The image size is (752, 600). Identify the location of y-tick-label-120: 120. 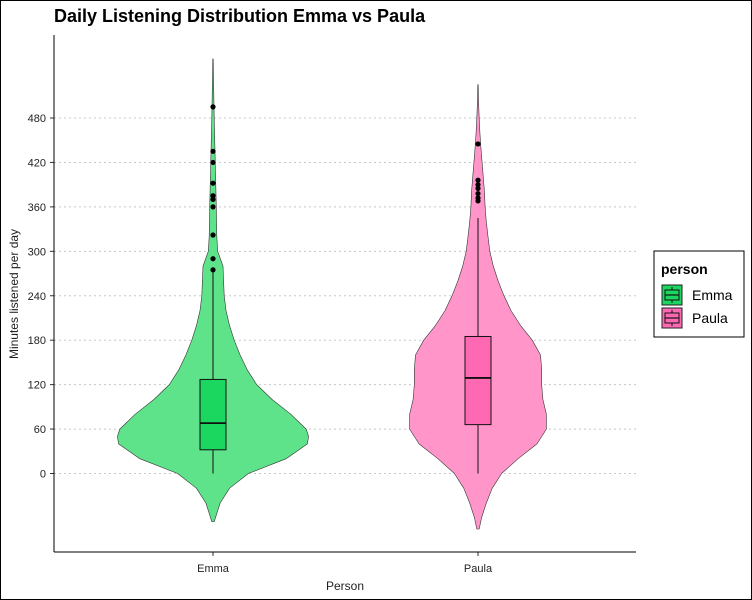
(37, 386).